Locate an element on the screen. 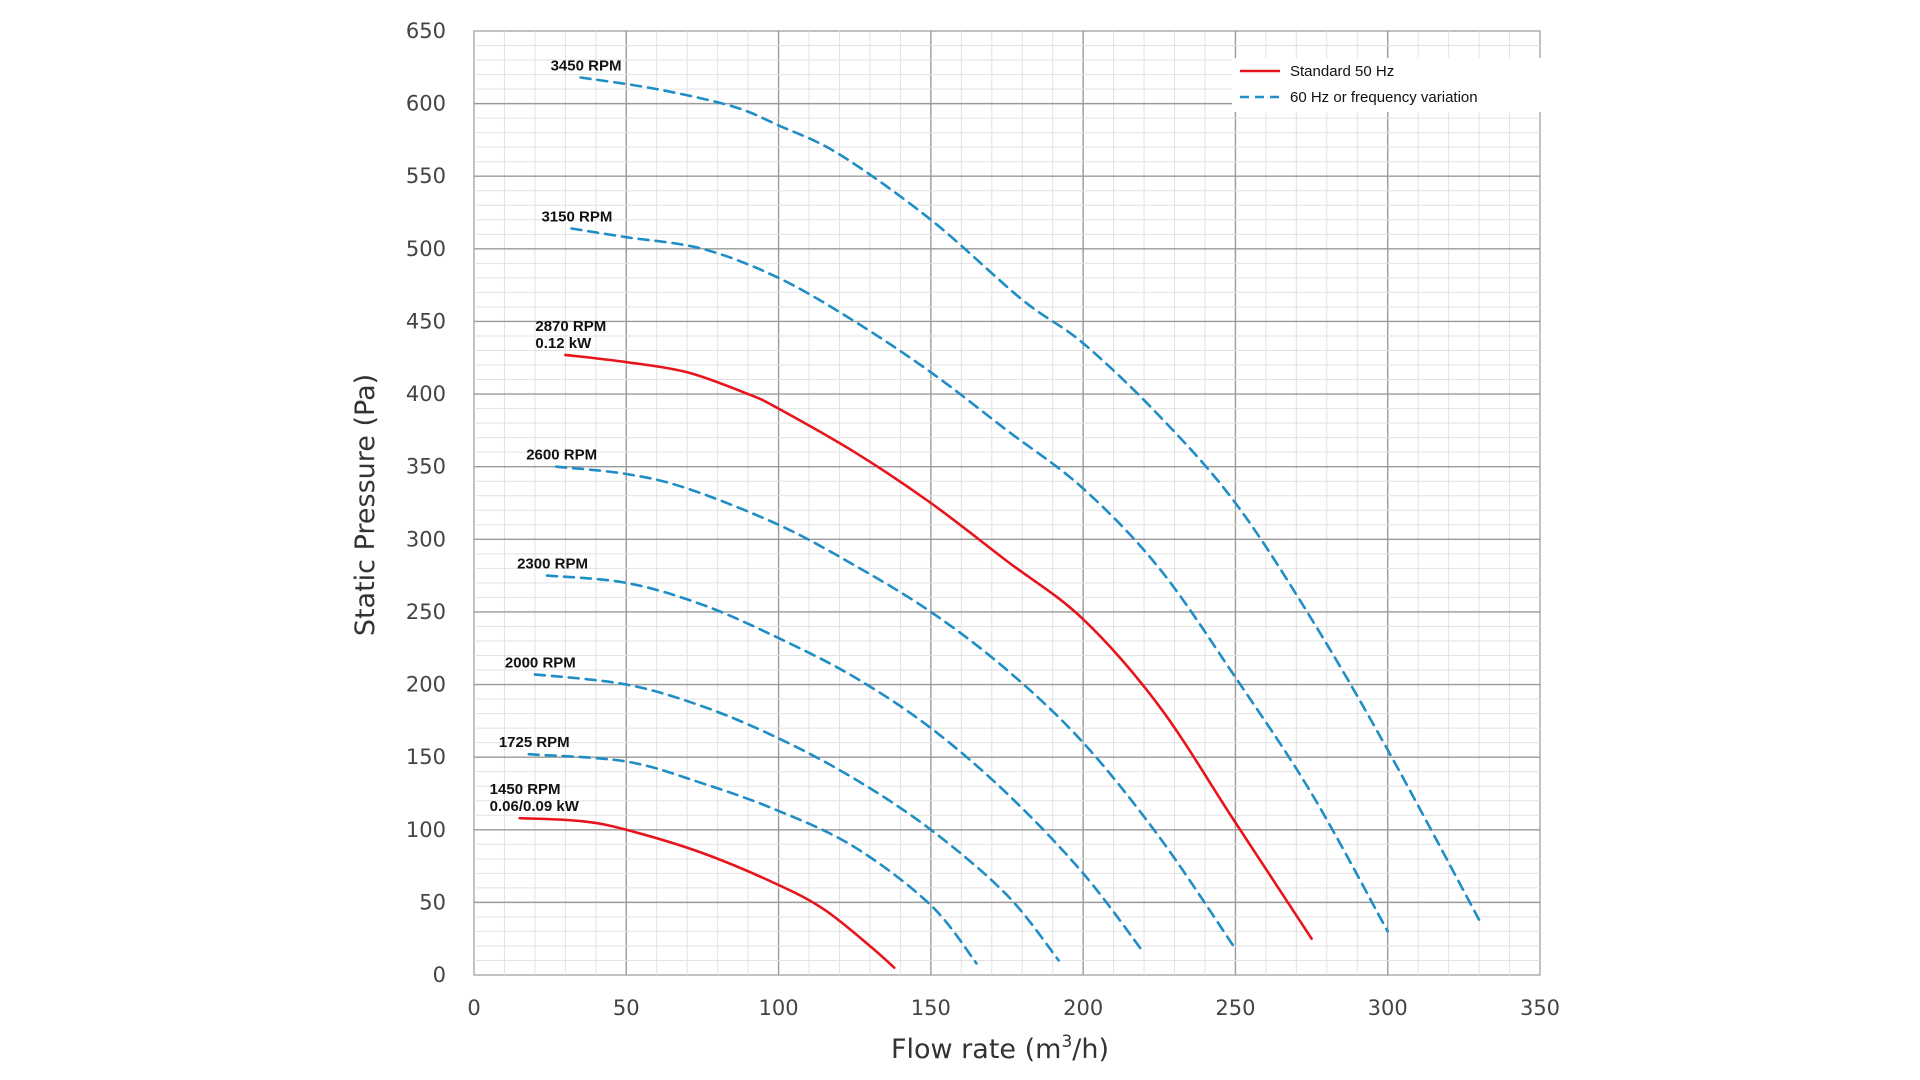  curve-label-1450-rpm: 0.06/0.09 kW is located at coordinates (535, 806).